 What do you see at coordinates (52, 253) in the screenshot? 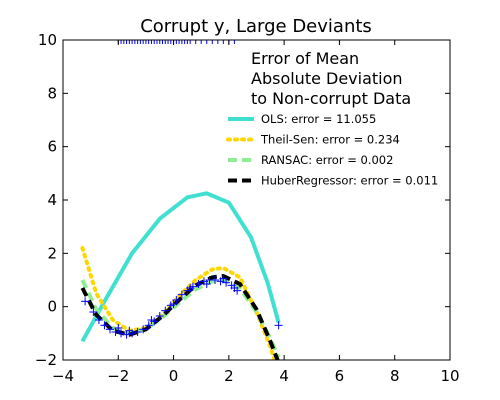
I see `y-tick-label: 2` at bounding box center [52, 253].